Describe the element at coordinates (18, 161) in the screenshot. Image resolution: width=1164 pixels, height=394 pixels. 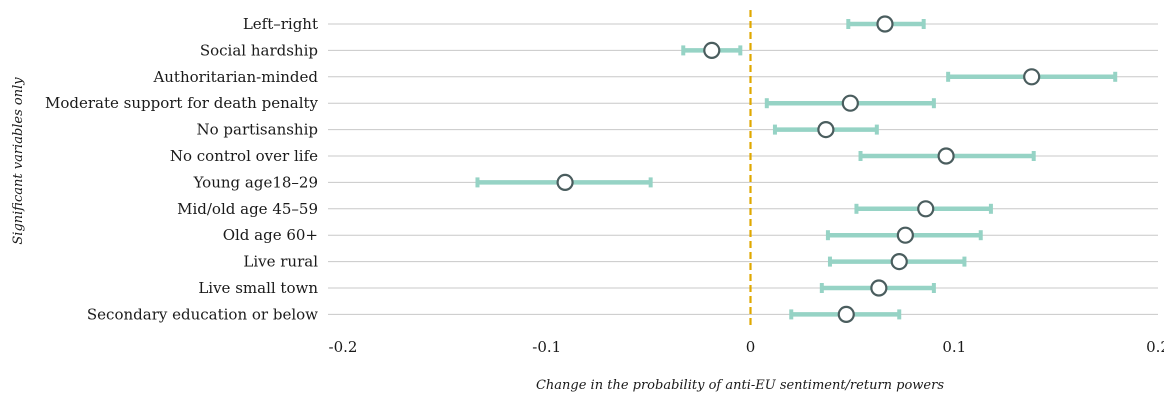
I see `y-axis-title: Significant variables only` at that location.